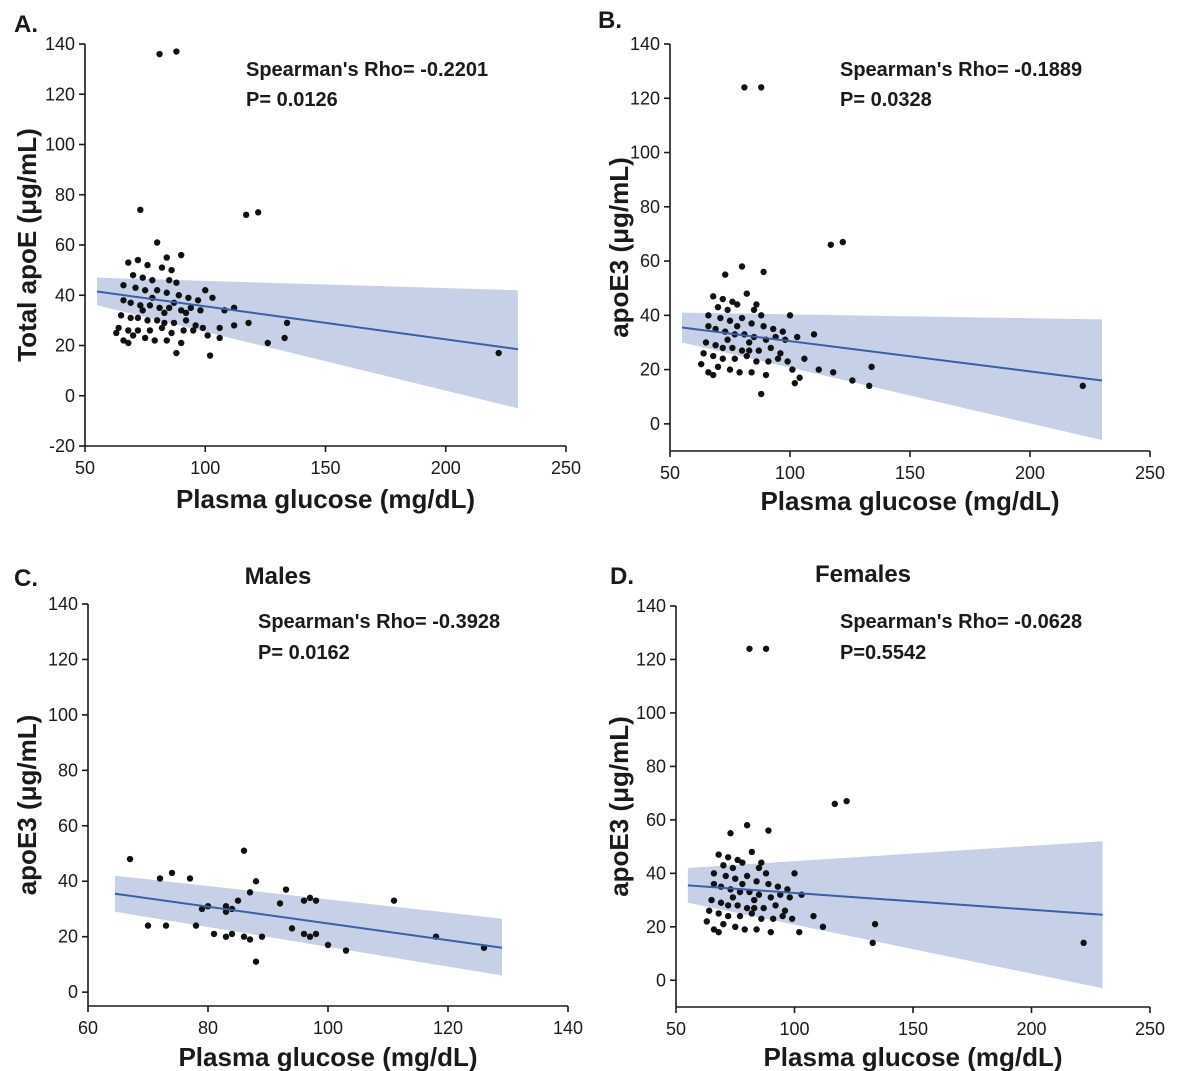  What do you see at coordinates (205, 468) in the screenshot?
I see `x-tick-label: 100` at bounding box center [205, 468].